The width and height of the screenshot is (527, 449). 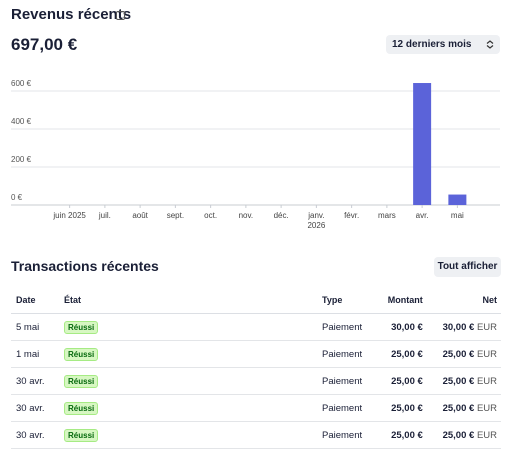 I want to click on view-all-button: Tout afficher, so click(x=467, y=267).